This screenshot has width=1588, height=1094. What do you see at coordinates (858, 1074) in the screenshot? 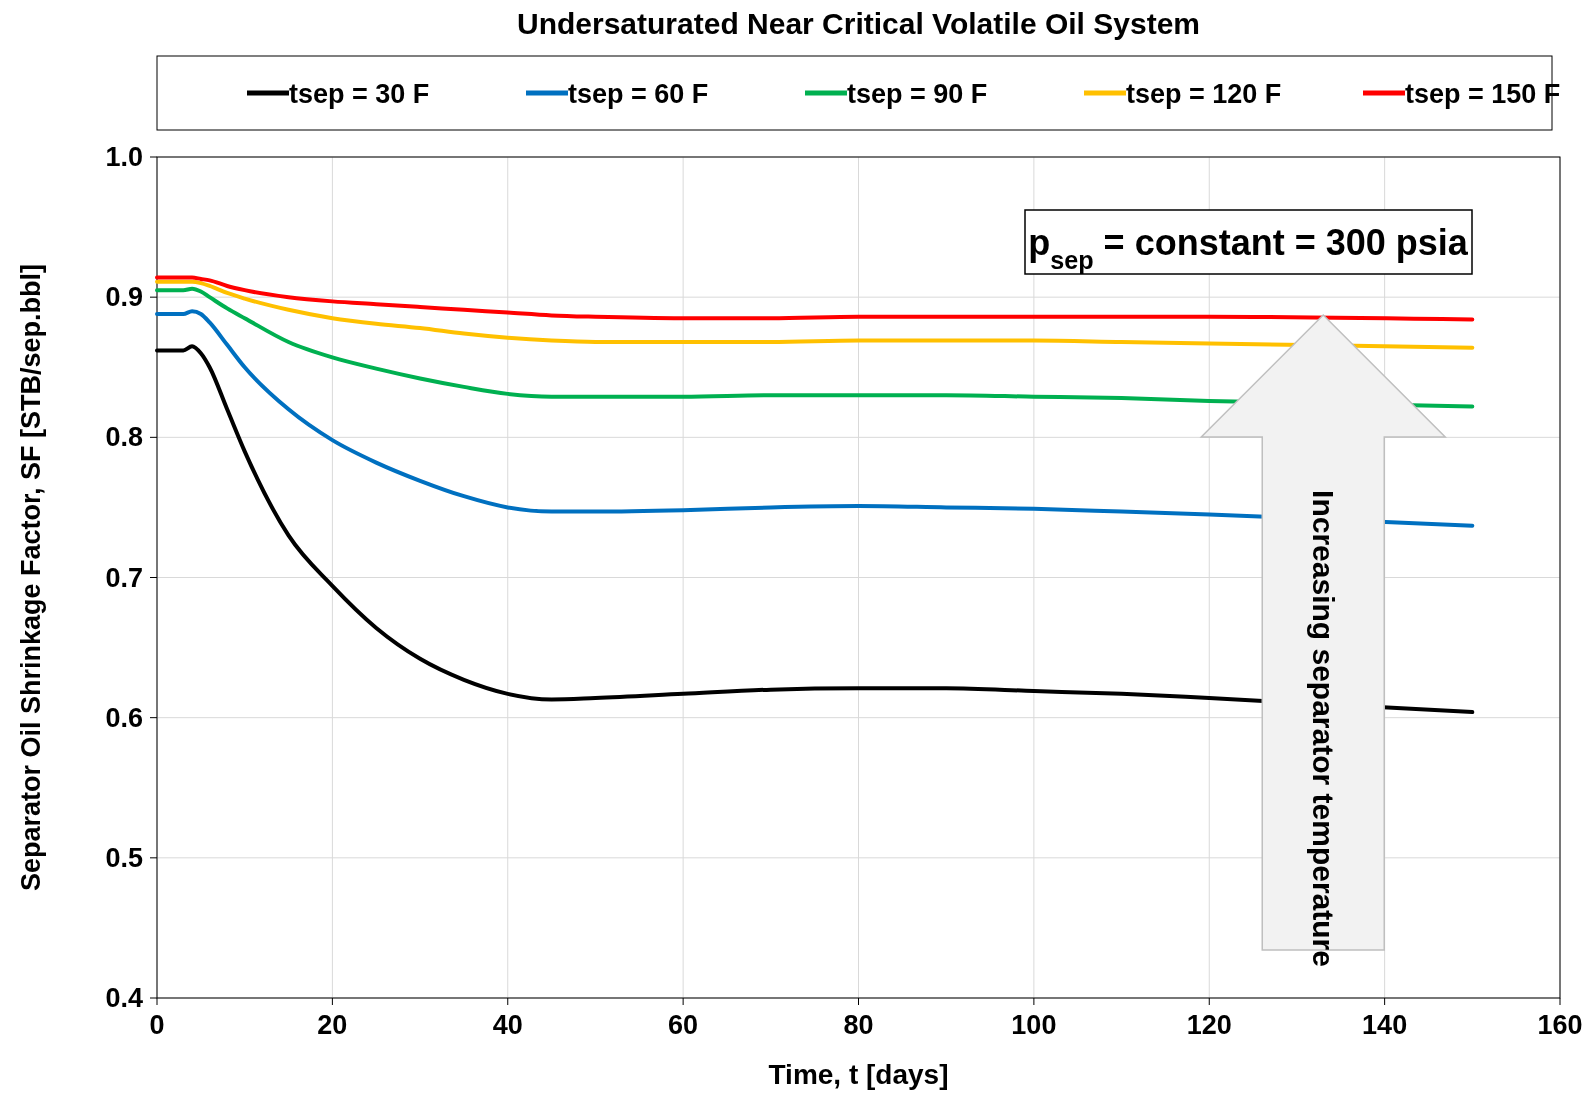
I see `x-axis-title: Time, t [days]` at bounding box center [858, 1074].